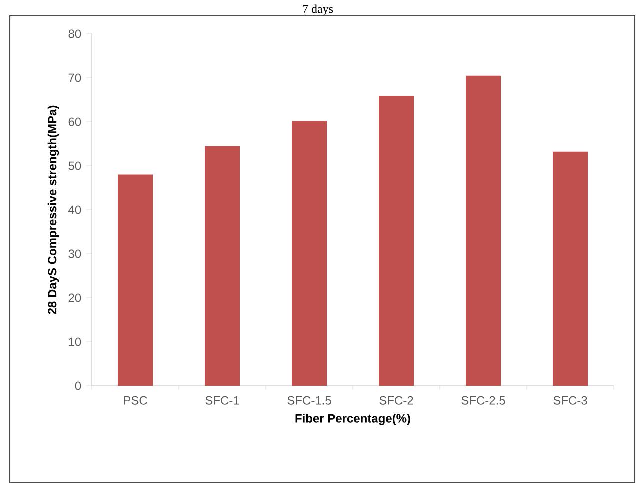  Describe the element at coordinates (75, 210) in the screenshot. I see `y-tick-label: 40` at that location.